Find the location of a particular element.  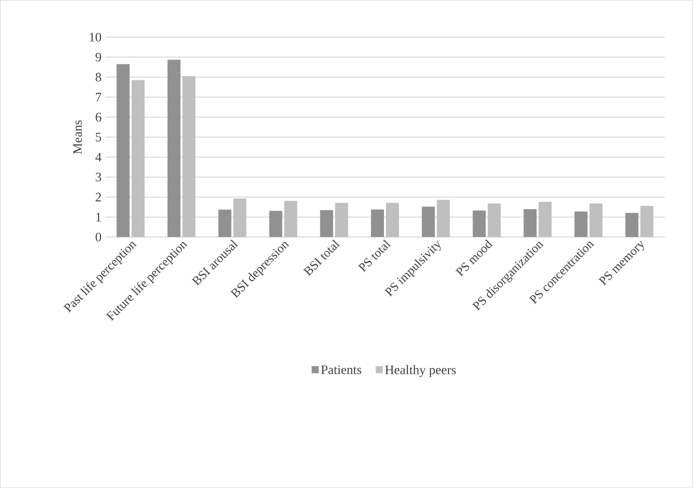

y-tick-label: 6 is located at coordinates (99, 117).